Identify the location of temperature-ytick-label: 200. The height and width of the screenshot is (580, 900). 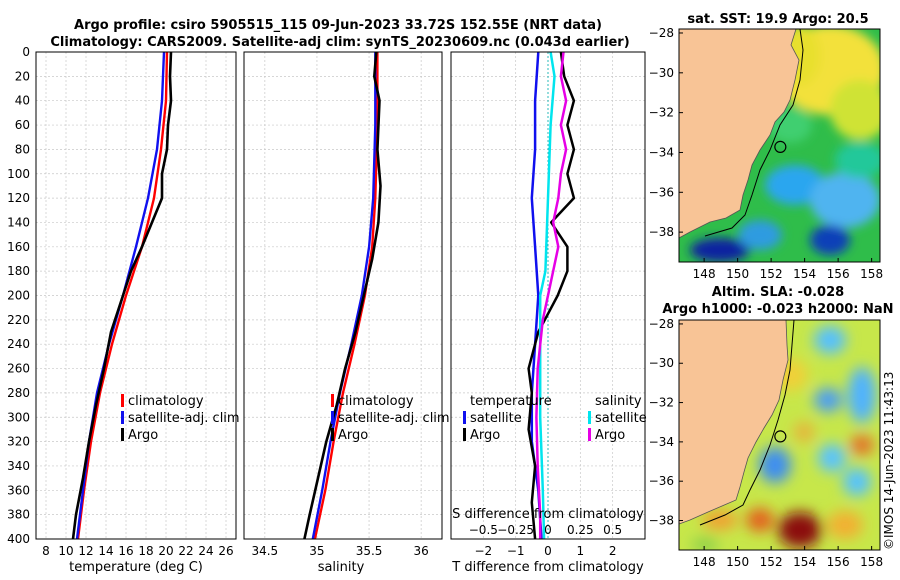
(18, 296).